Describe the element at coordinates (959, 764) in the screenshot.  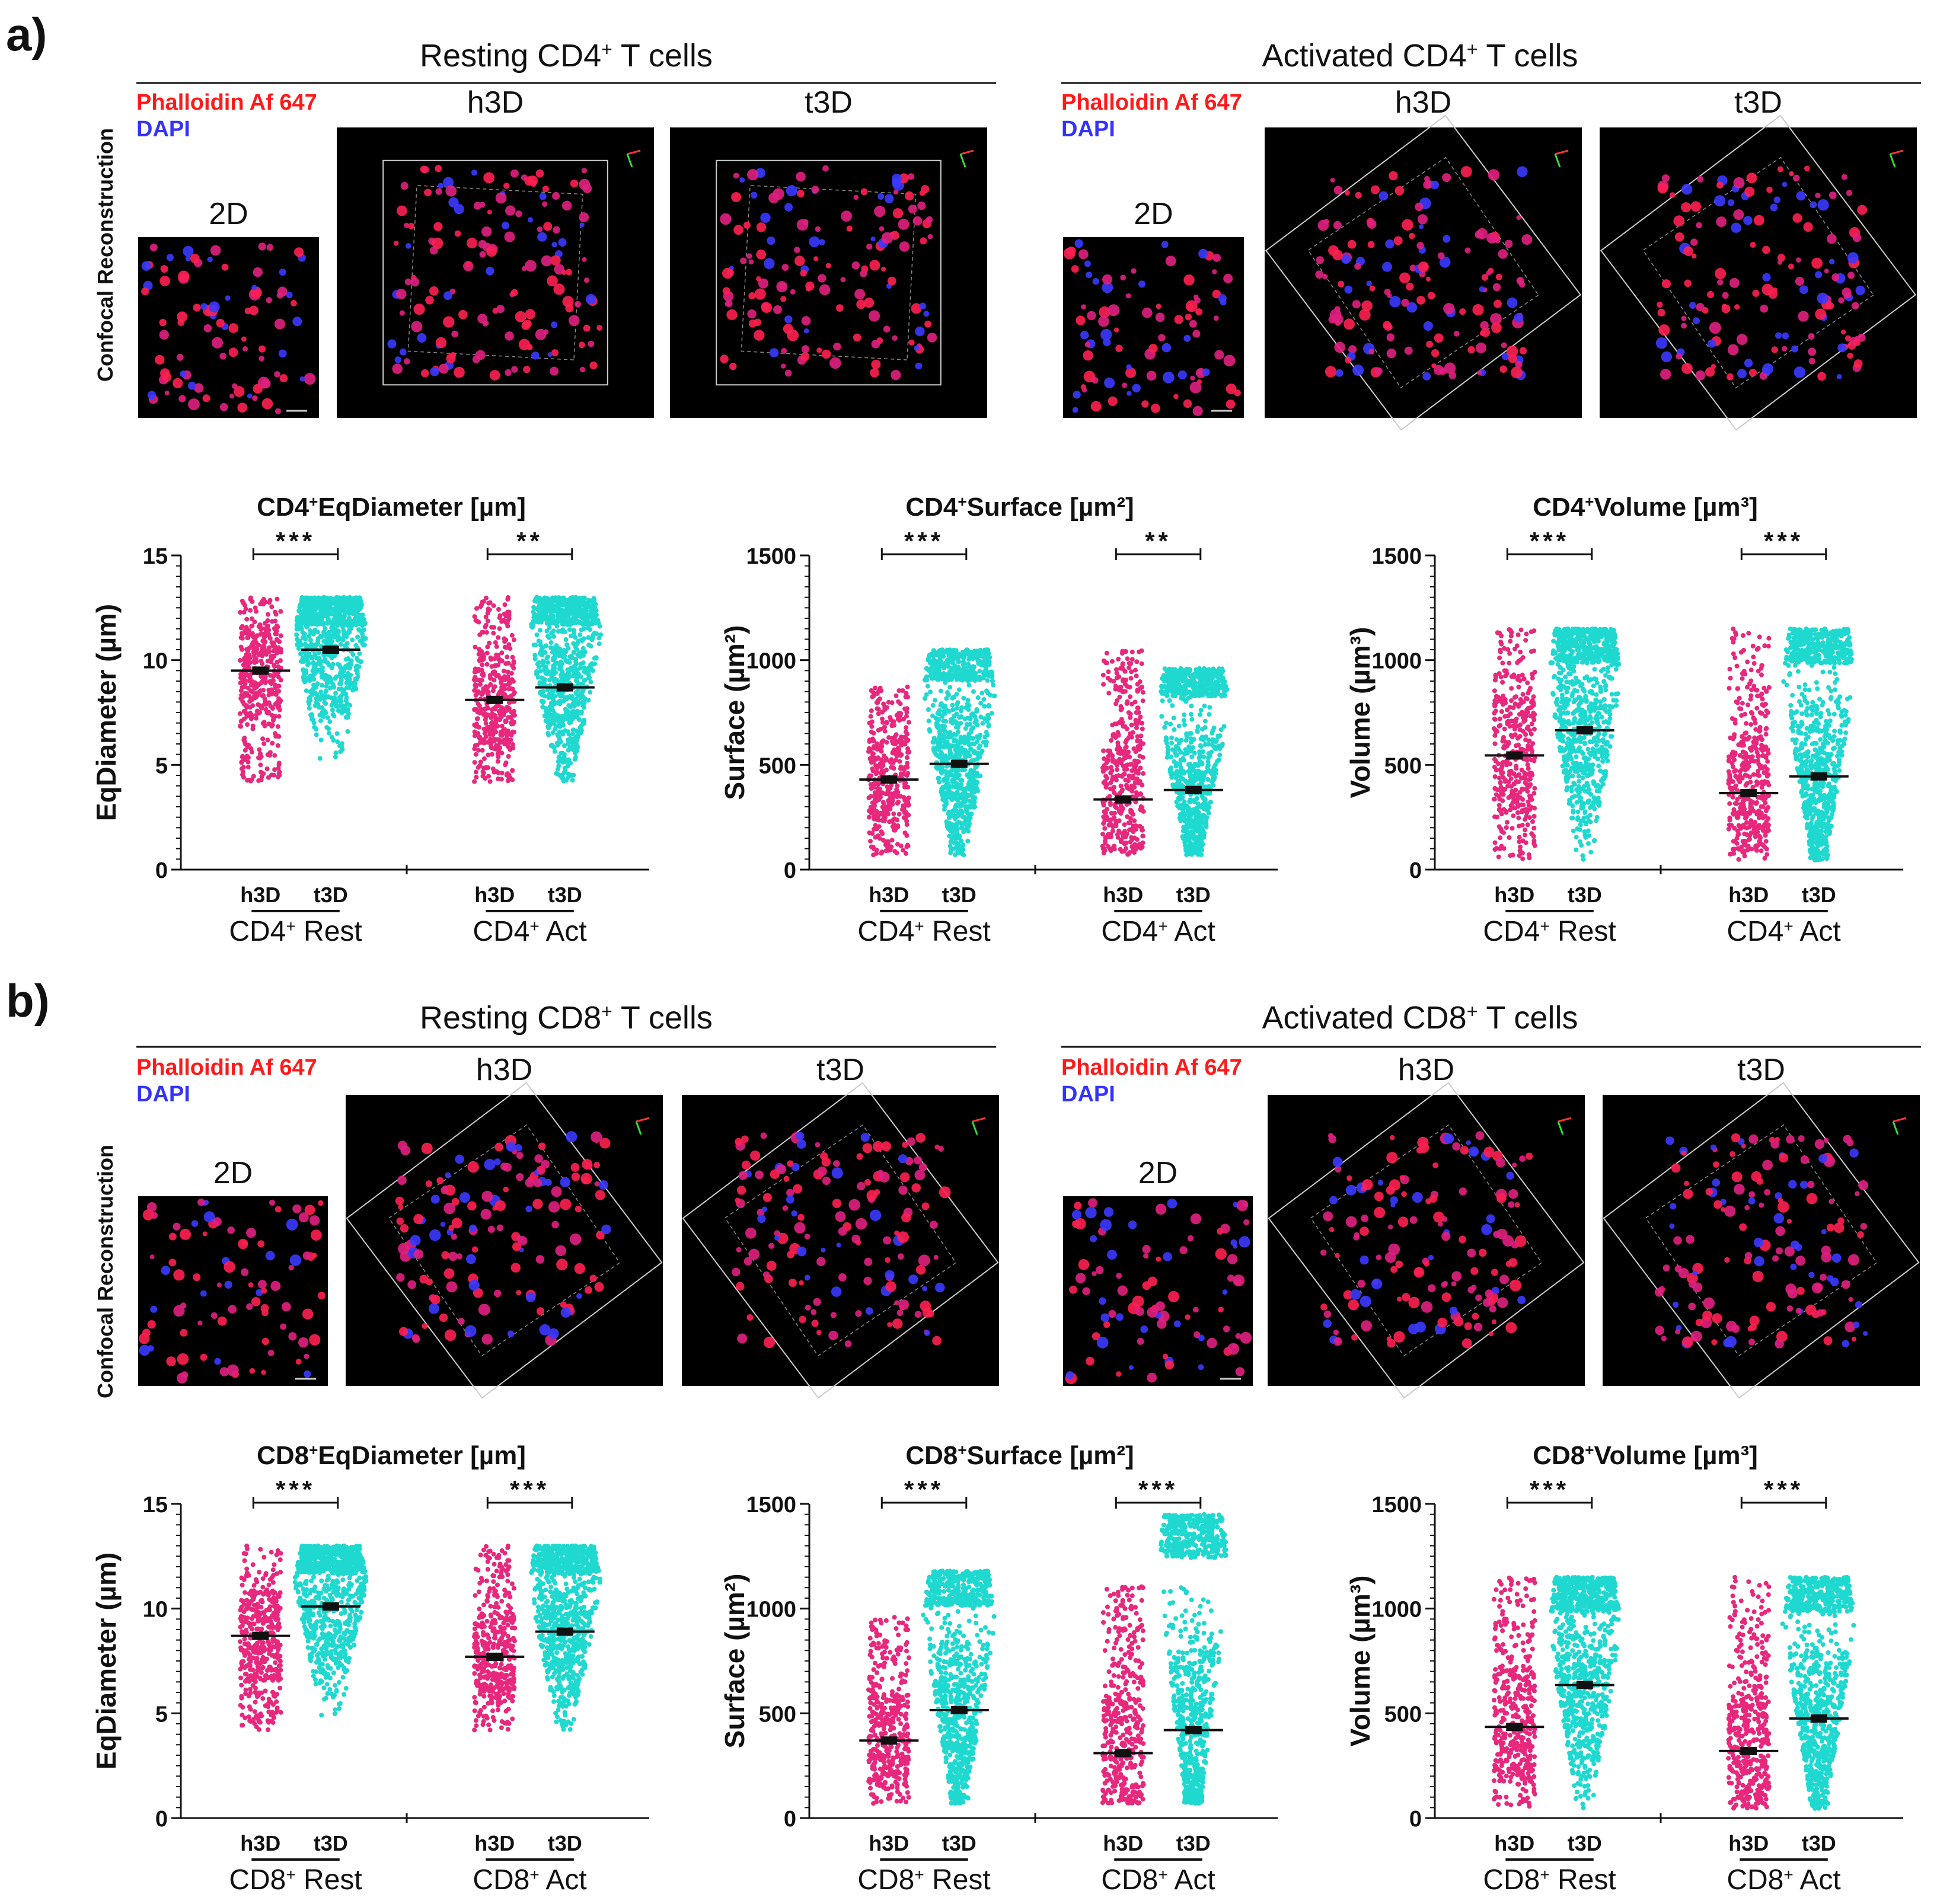
I see `median-marker` at that location.